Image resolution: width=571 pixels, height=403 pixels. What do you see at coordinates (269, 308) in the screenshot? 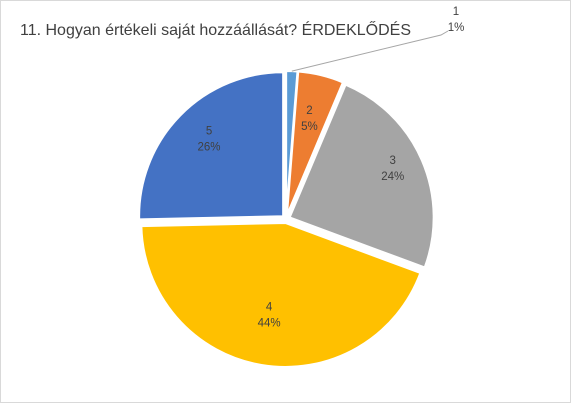
I see `slice-label-4: 4` at bounding box center [269, 308].